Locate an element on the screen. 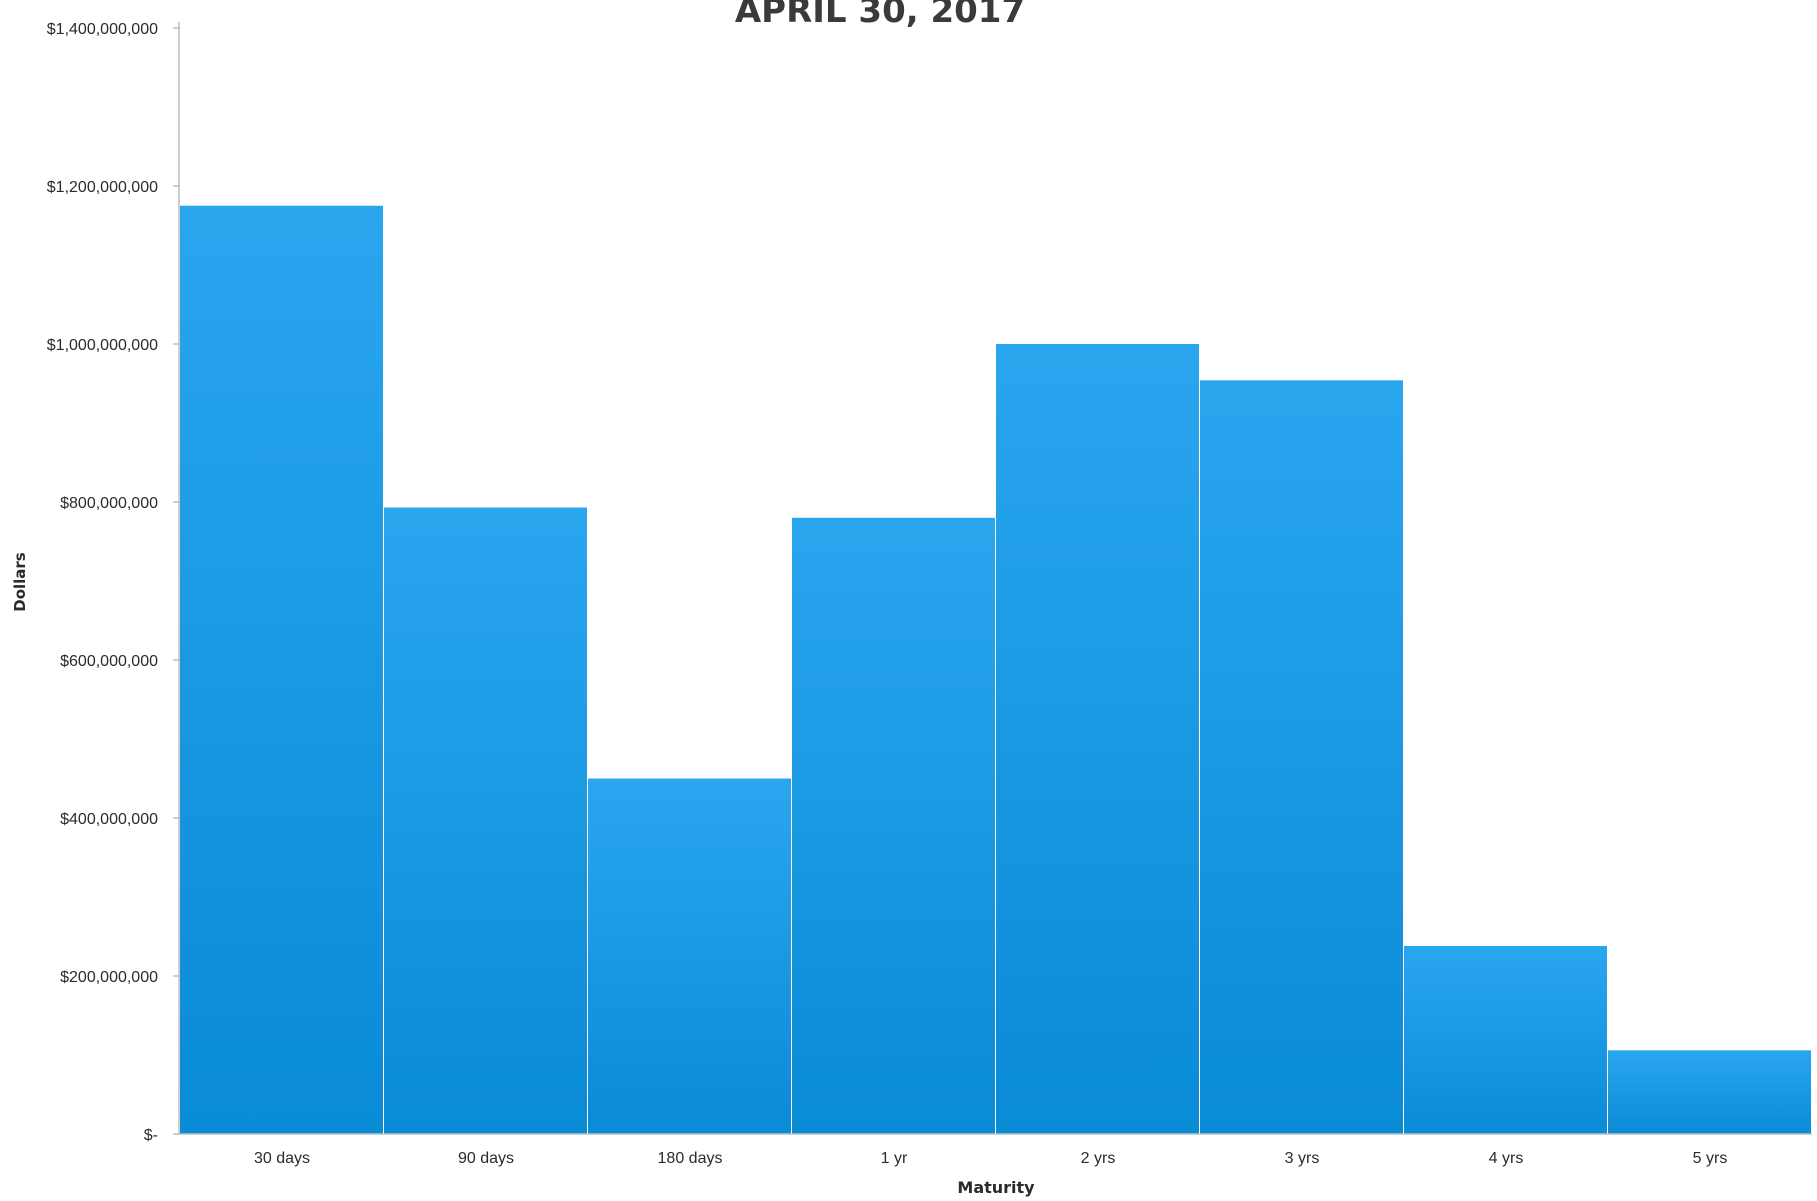 The image size is (1817, 1201). bar-3-yrs is located at coordinates (1301, 757).